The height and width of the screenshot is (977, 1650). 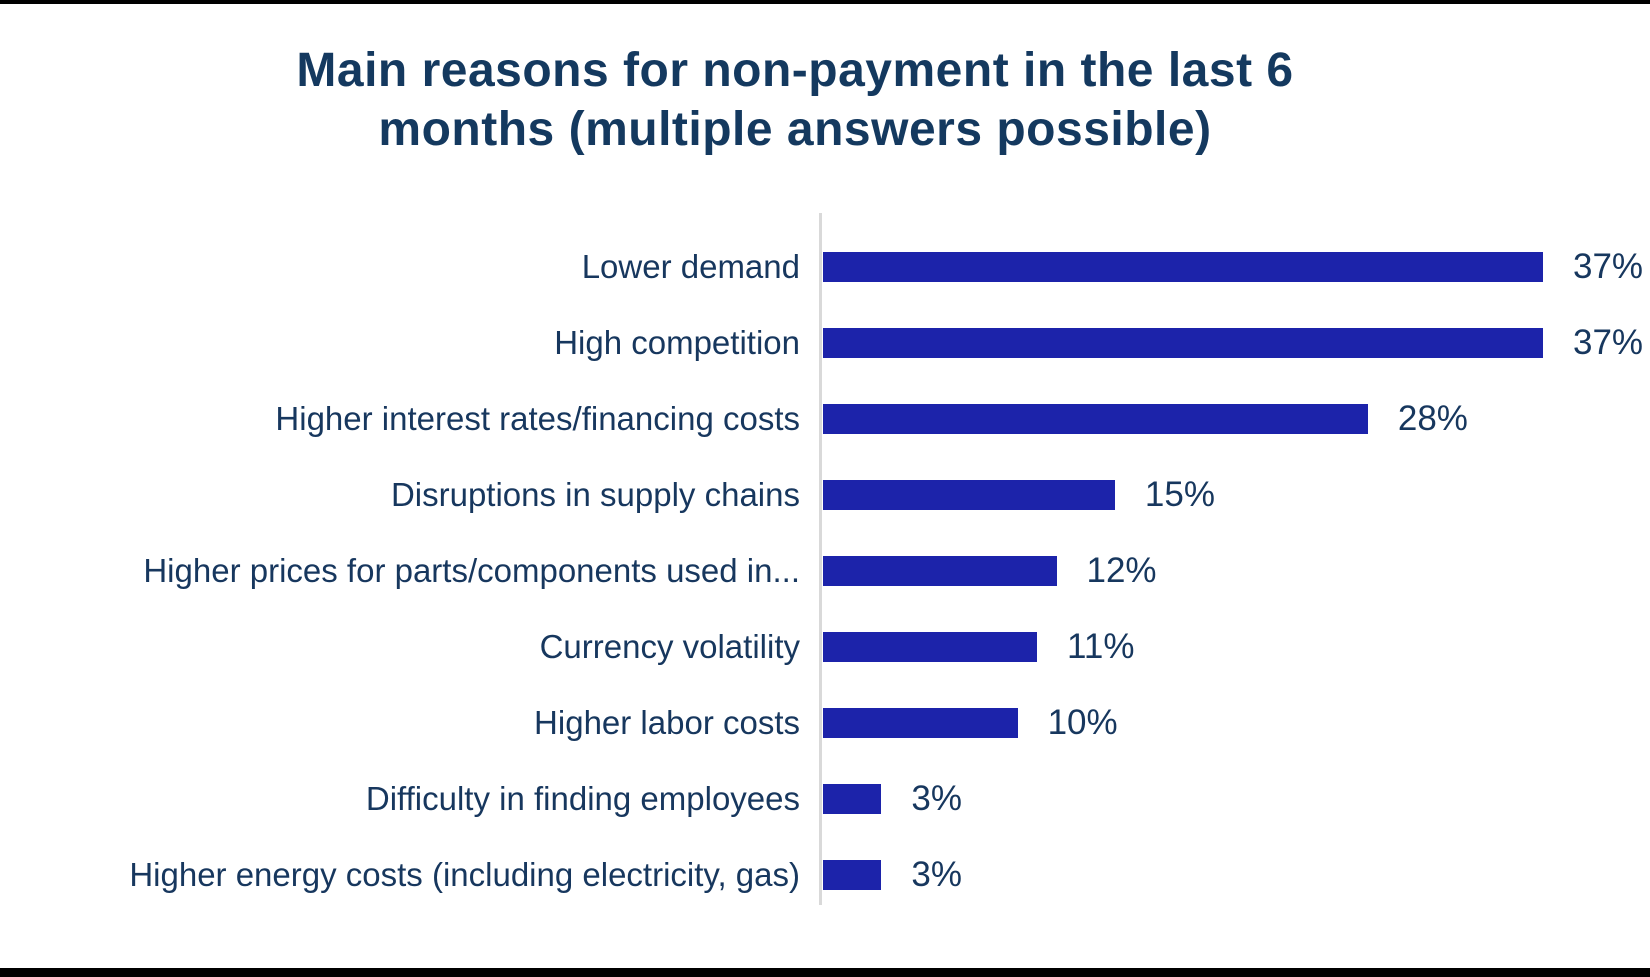 What do you see at coordinates (1236, 647) in the screenshot?
I see `bar-track: 11%` at bounding box center [1236, 647].